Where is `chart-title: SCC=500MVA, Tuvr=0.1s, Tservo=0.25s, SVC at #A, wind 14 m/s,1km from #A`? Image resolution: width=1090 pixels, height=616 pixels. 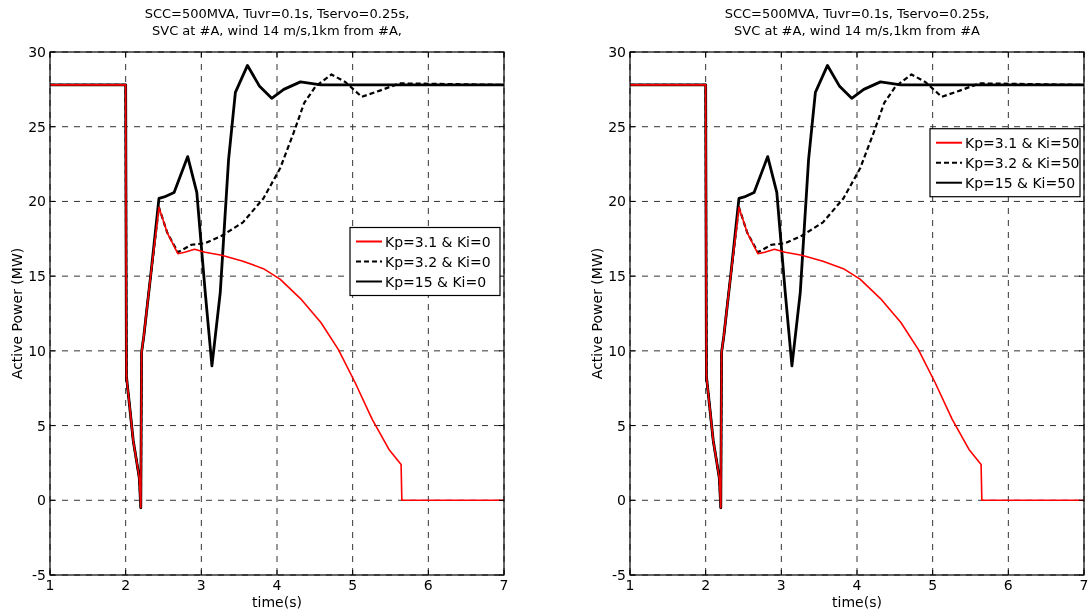 chart-title: SCC=500MVA, Tuvr=0.1s, Tservo=0.25s, SVC at #A, wind 14 m/s,1km from #A is located at coordinates (857, 22).